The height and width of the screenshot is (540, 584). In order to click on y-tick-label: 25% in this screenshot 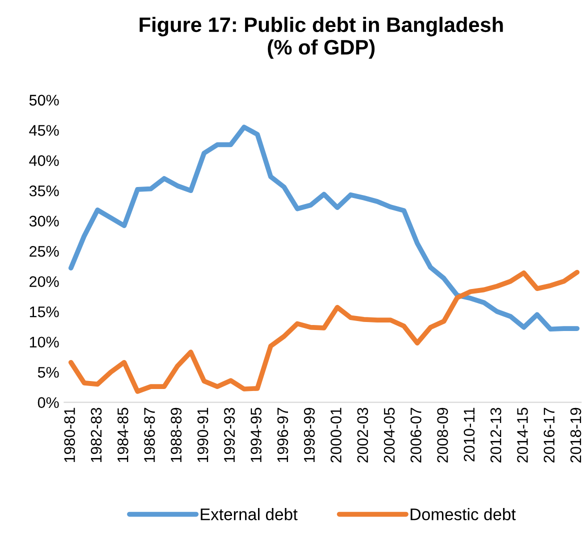, I will do `click(44, 251)`.